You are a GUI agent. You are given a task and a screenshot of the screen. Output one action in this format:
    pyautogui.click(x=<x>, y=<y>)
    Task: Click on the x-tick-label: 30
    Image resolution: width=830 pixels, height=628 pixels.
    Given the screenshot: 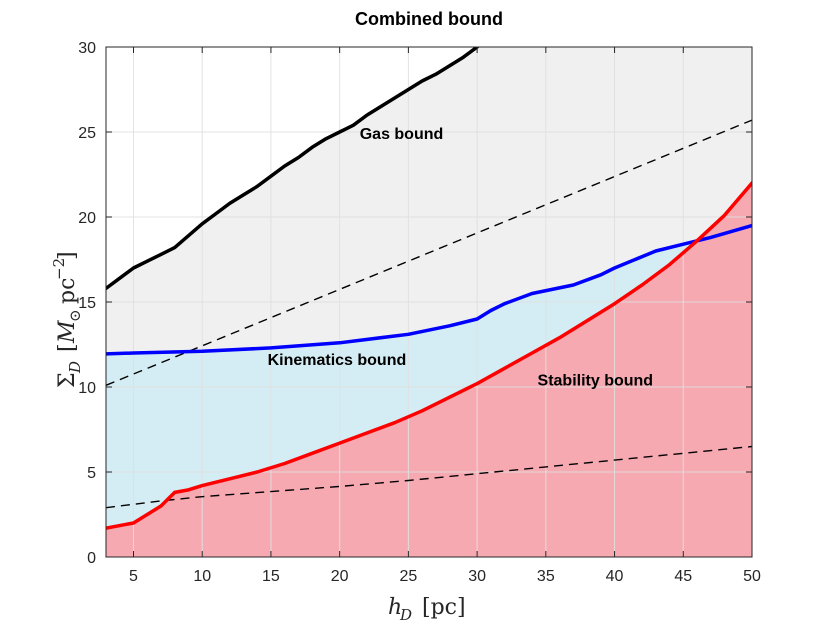 What is the action you would take?
    pyautogui.click(x=477, y=576)
    